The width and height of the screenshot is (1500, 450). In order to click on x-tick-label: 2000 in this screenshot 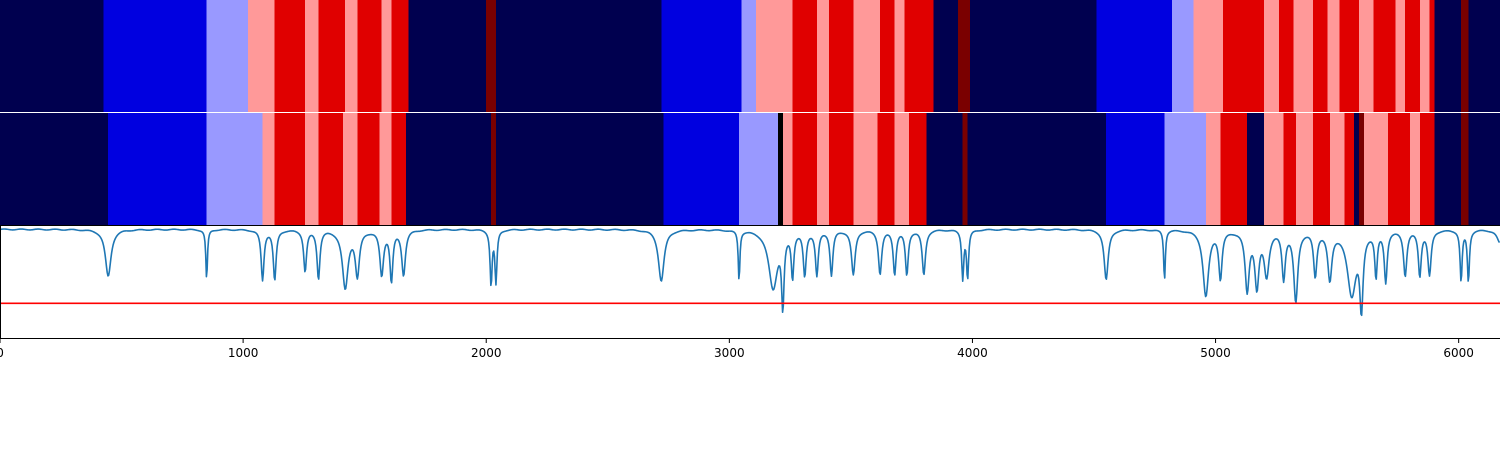, I will do `click(486, 353)`.